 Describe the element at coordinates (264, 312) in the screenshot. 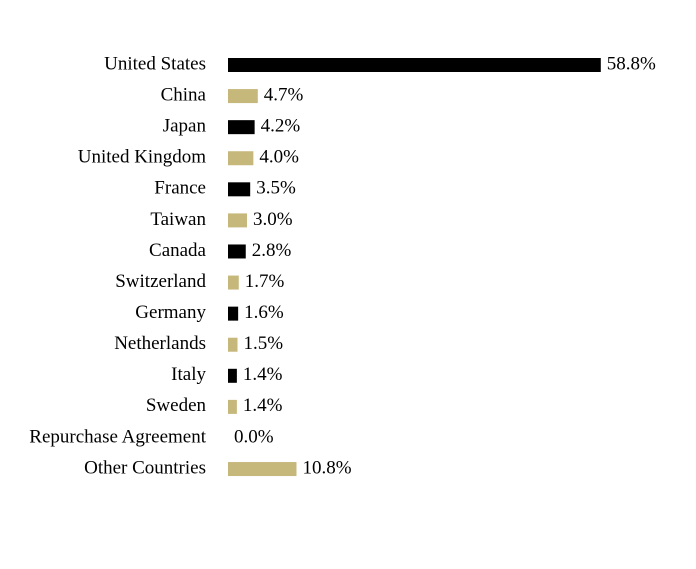

I see `value-label: 1.6%` at that location.